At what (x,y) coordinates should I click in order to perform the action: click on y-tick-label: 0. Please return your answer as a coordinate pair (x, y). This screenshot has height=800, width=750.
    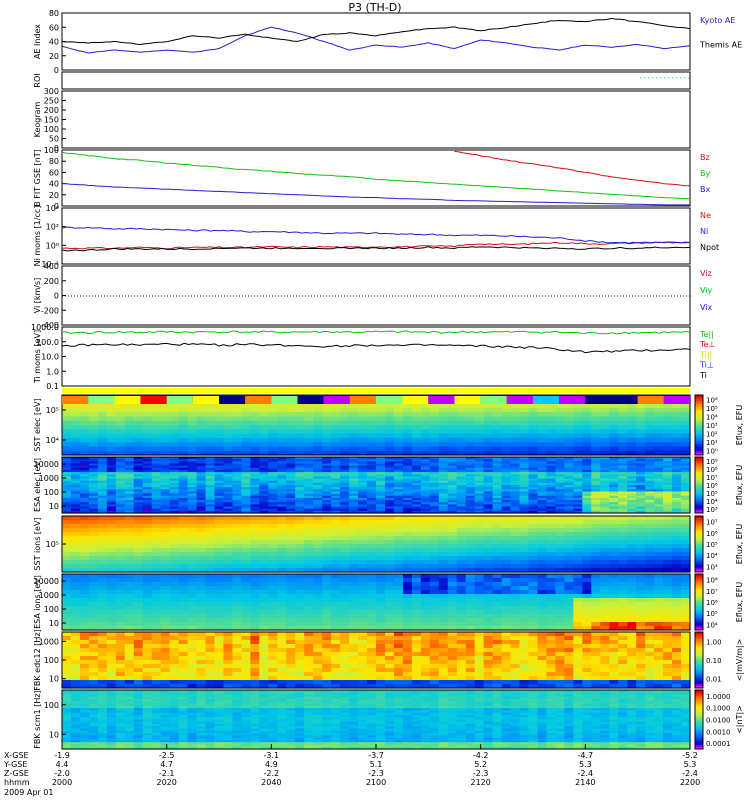
    Looking at the image, I should click on (56, 70).